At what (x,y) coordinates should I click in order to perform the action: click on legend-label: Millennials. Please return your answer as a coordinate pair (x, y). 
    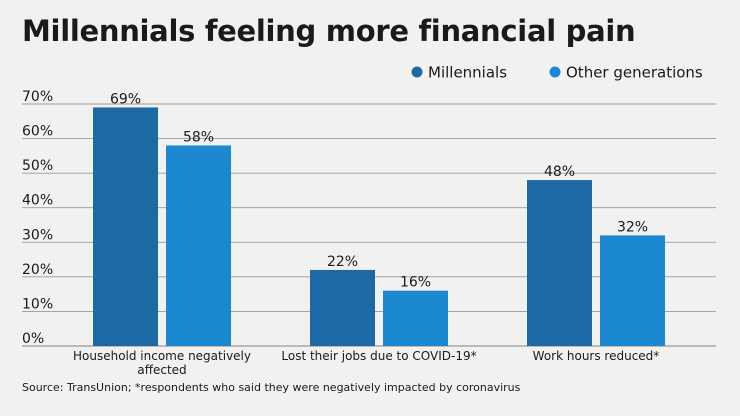
    Looking at the image, I should click on (467, 73).